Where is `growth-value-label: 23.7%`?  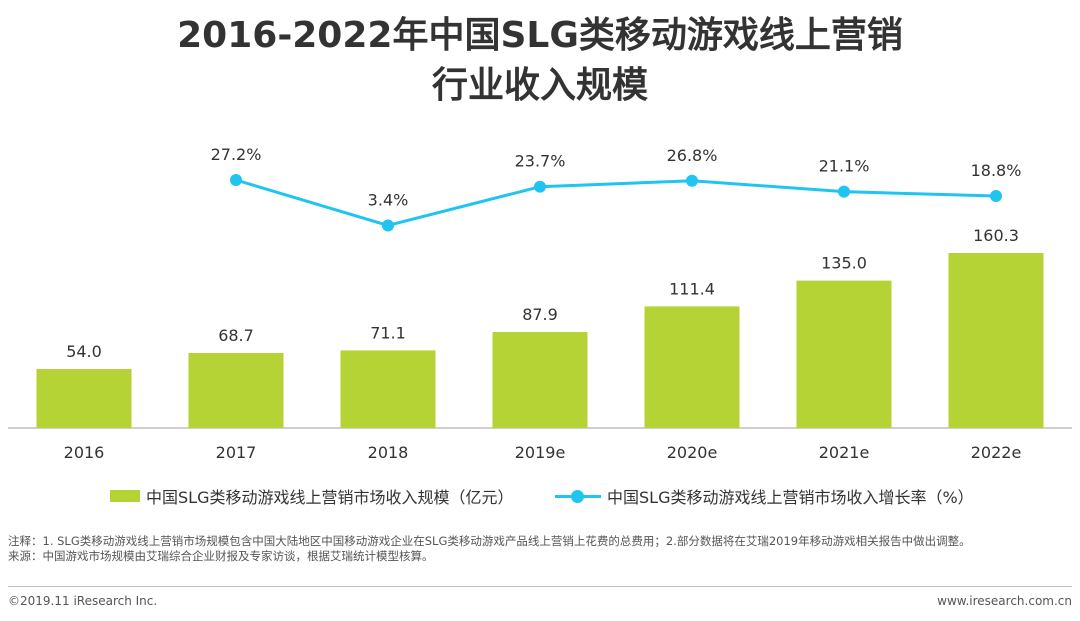
growth-value-label: 23.7% is located at coordinates (540, 161).